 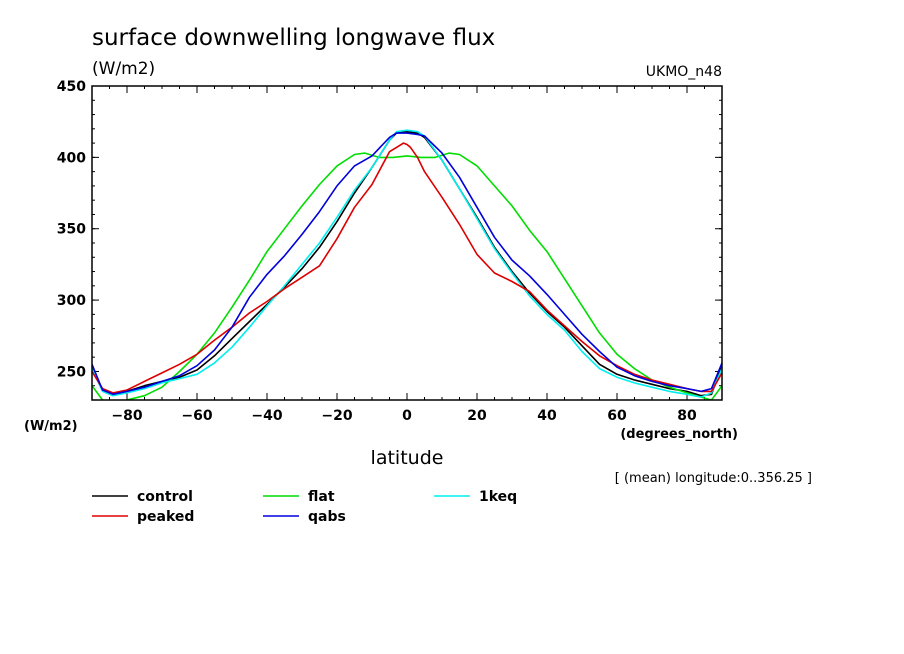 What do you see at coordinates (407, 416) in the screenshot?
I see `x-tick-label: 0` at bounding box center [407, 416].